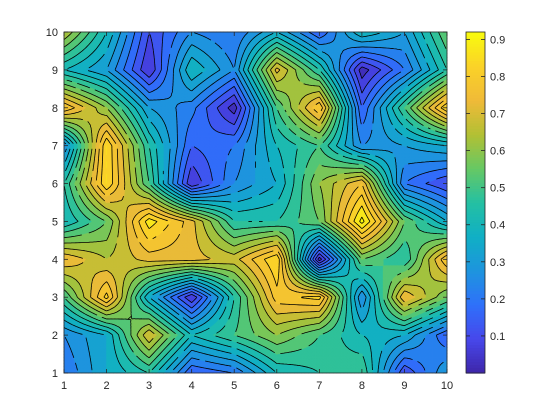  Describe the element at coordinates (55, 222) in the screenshot. I see `y-tick-label: 5` at that location.